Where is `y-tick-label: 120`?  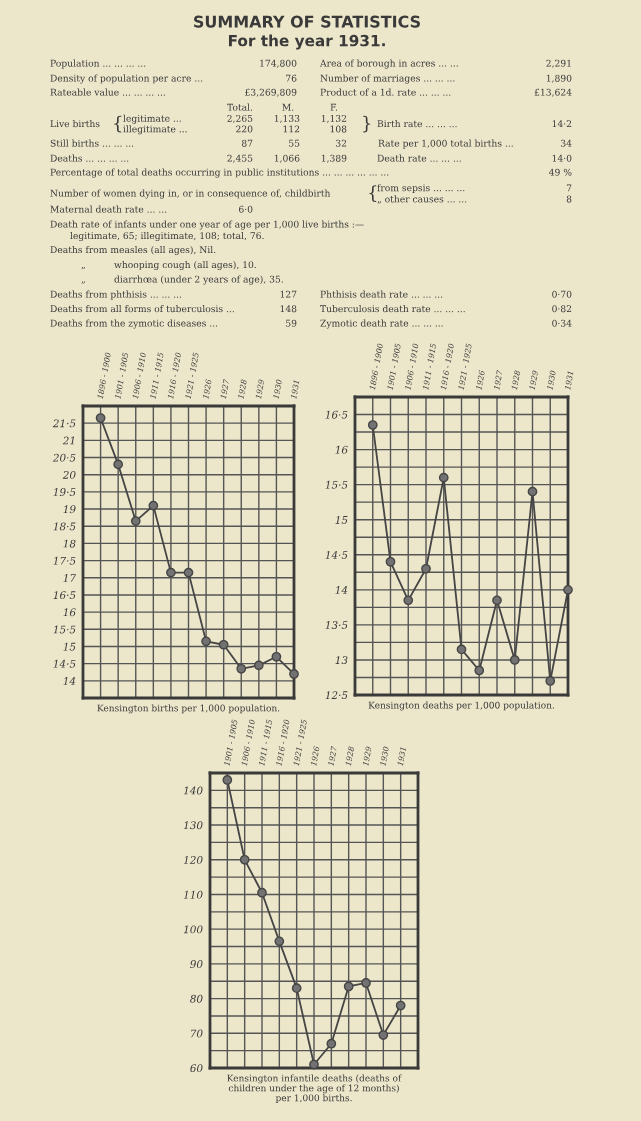
y-tick-label: 120 is located at coordinates (193, 859).